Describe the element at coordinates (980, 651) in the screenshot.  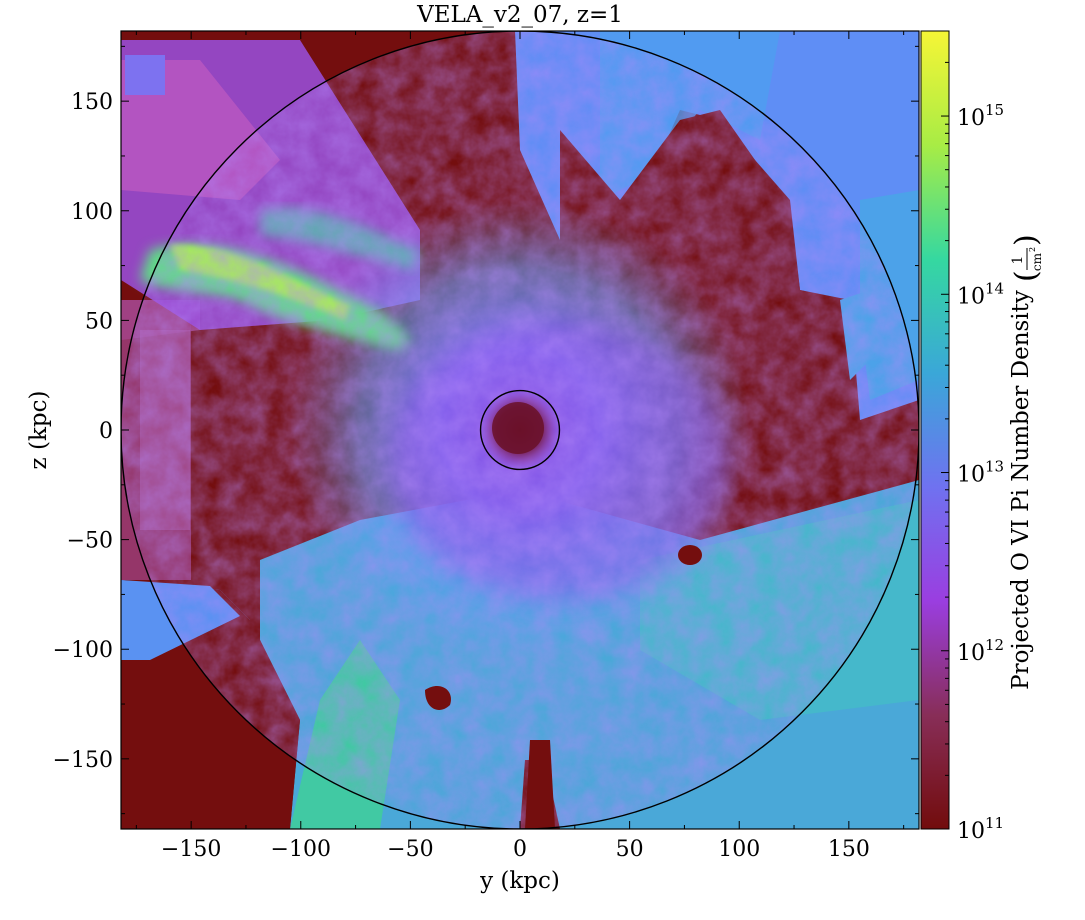
I see `colorbar-tick-label: 1012` at that location.